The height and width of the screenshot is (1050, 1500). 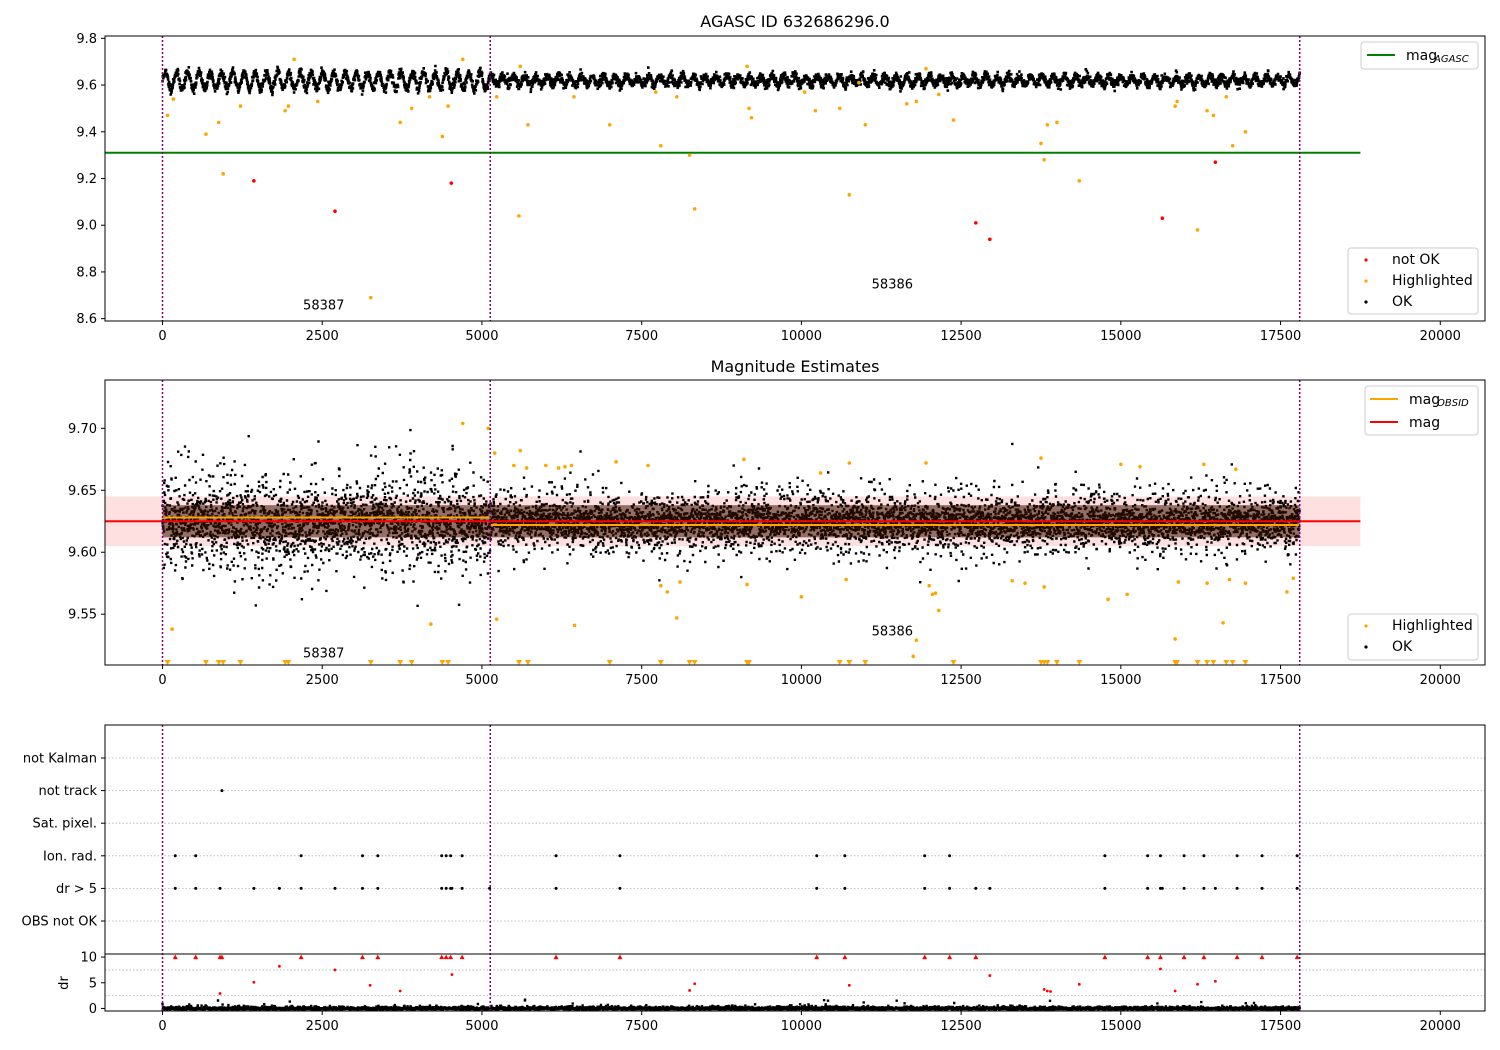 What do you see at coordinates (323, 654) in the screenshot?
I see `obsid-label: 58387` at bounding box center [323, 654].